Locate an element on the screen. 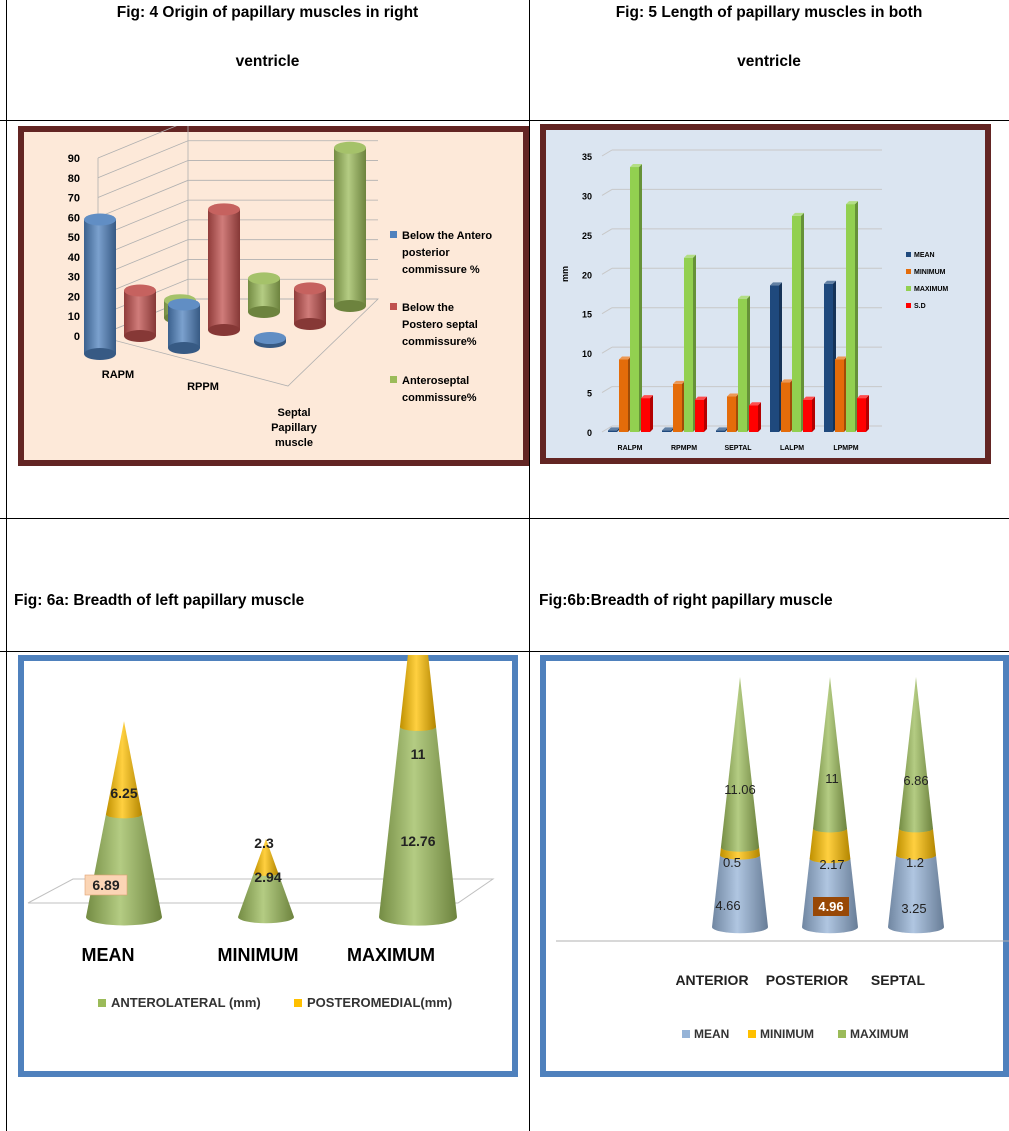  fig4-legend-label: commissure % is located at coordinates (441, 270).